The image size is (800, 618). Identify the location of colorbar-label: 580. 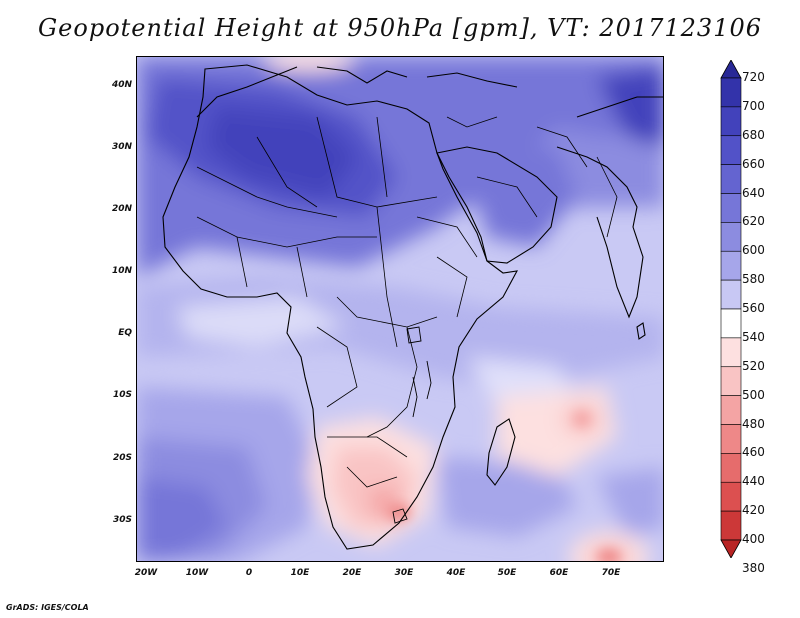
(753, 279).